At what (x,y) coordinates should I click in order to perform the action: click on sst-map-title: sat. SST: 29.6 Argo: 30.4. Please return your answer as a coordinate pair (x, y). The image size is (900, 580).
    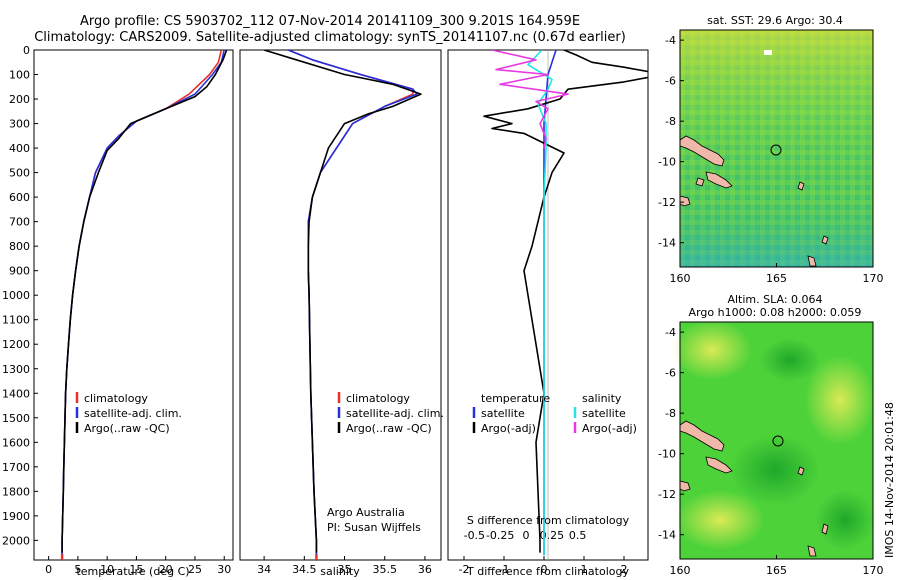
    Looking at the image, I should click on (775, 20).